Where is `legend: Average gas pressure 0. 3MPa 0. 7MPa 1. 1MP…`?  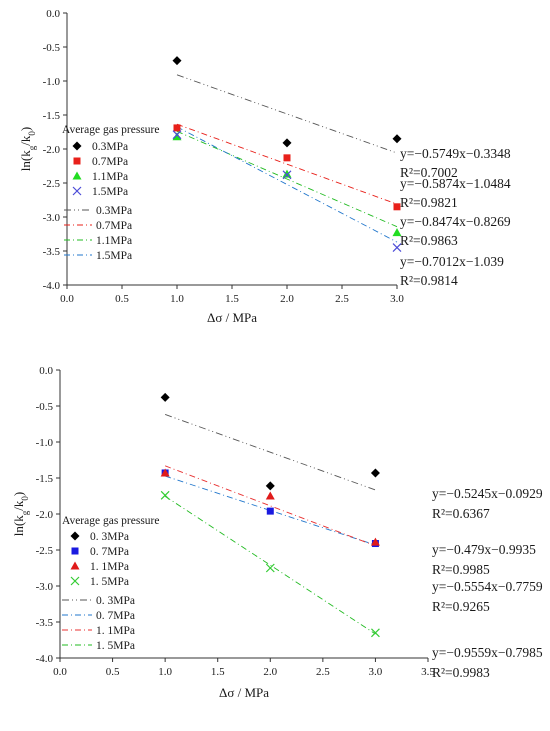
legend: Average gas pressure 0. 3MPa 0. 7MPa 1. 1MP… is located at coordinates (111, 583).